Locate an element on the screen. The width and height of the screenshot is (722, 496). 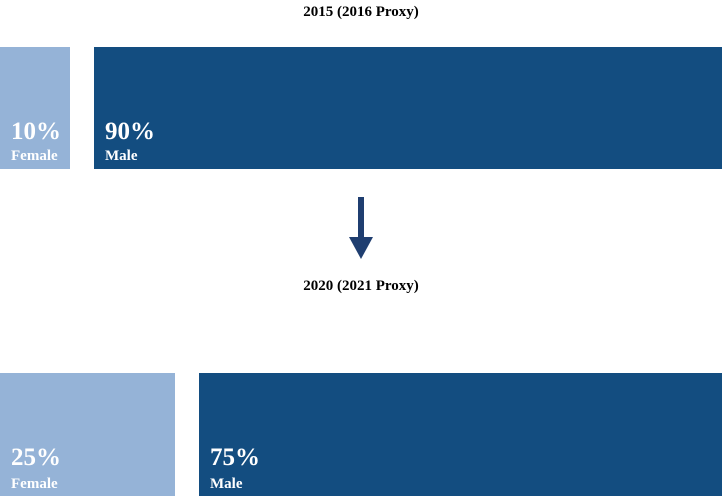
panel-title-2015: 2015 (2016 Proxy) is located at coordinates (361, 12).